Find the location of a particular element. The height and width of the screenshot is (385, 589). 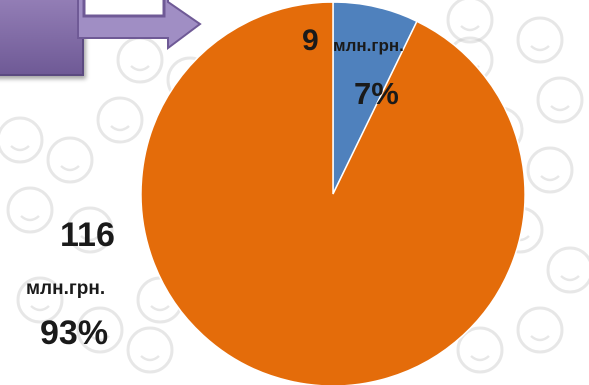

label-small-percent: 7% is located at coordinates (376, 93).